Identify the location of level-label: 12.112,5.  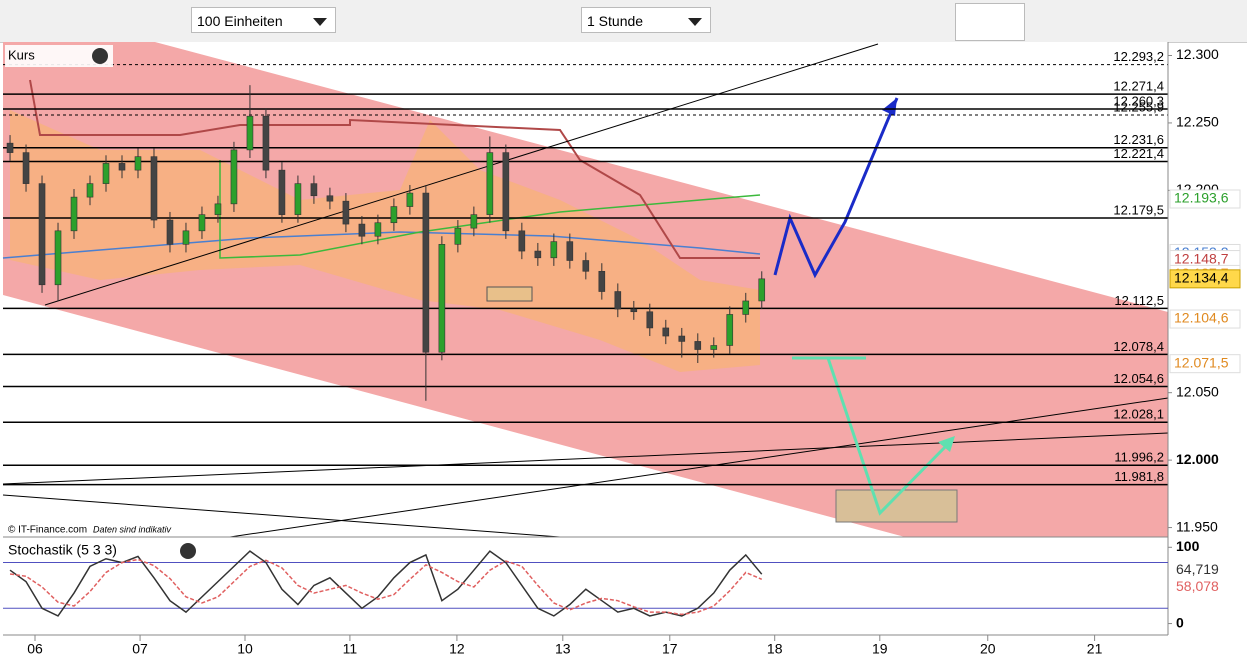
(1139, 300).